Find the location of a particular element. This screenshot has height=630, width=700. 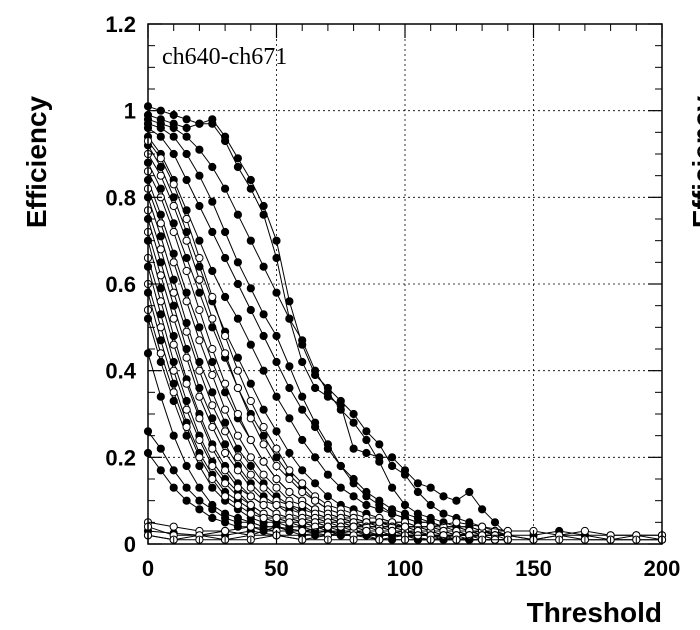

x-tick-label: 150 is located at coordinates (533, 568).